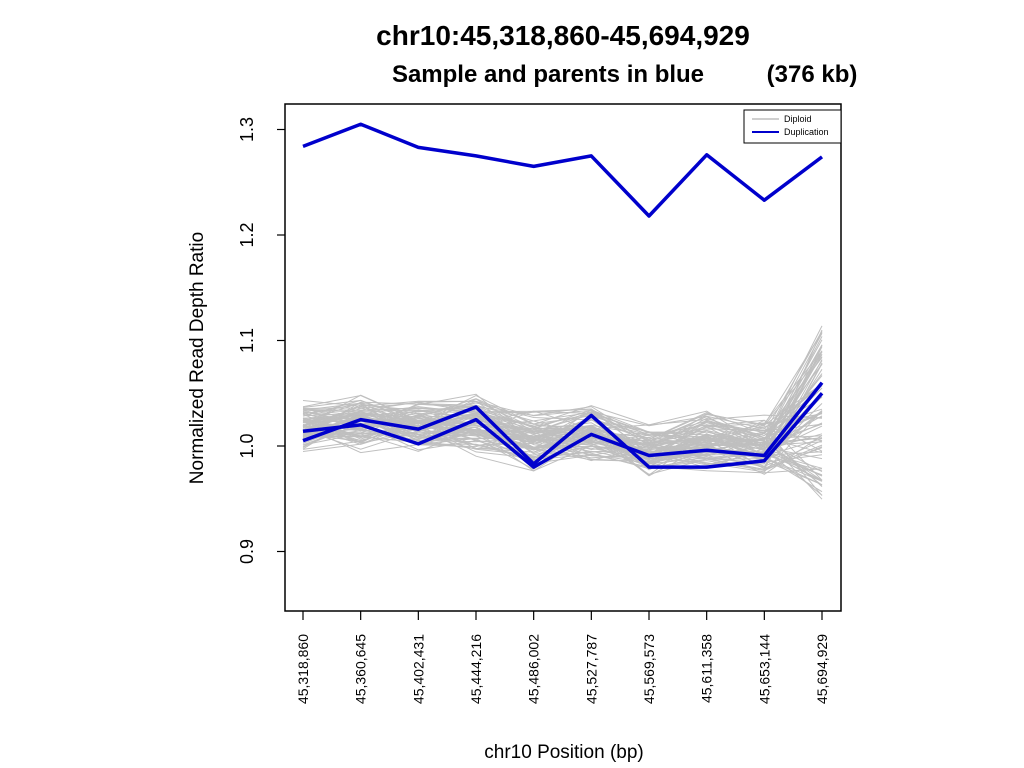  Describe the element at coordinates (247, 129) in the screenshot. I see `y-tick-label: 1.3` at that location.